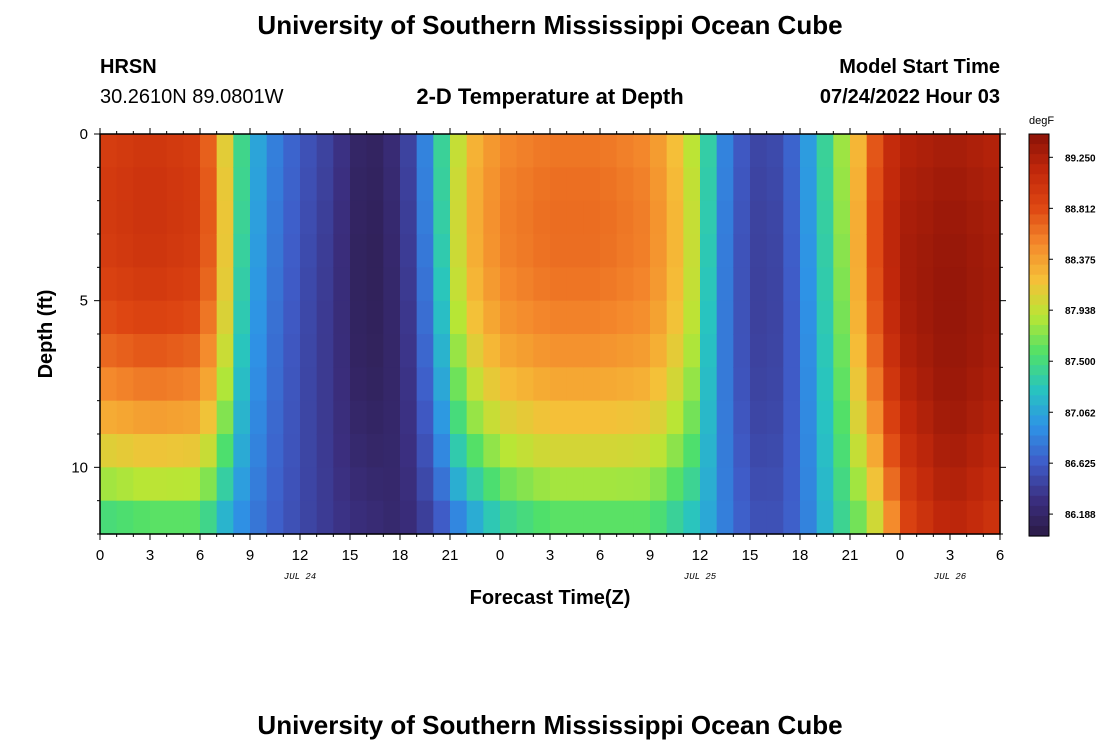 Image resolution: width=1100 pixels, height=750 pixels. What do you see at coordinates (100, 555) in the screenshot?
I see `x-tick-label: 0` at bounding box center [100, 555].